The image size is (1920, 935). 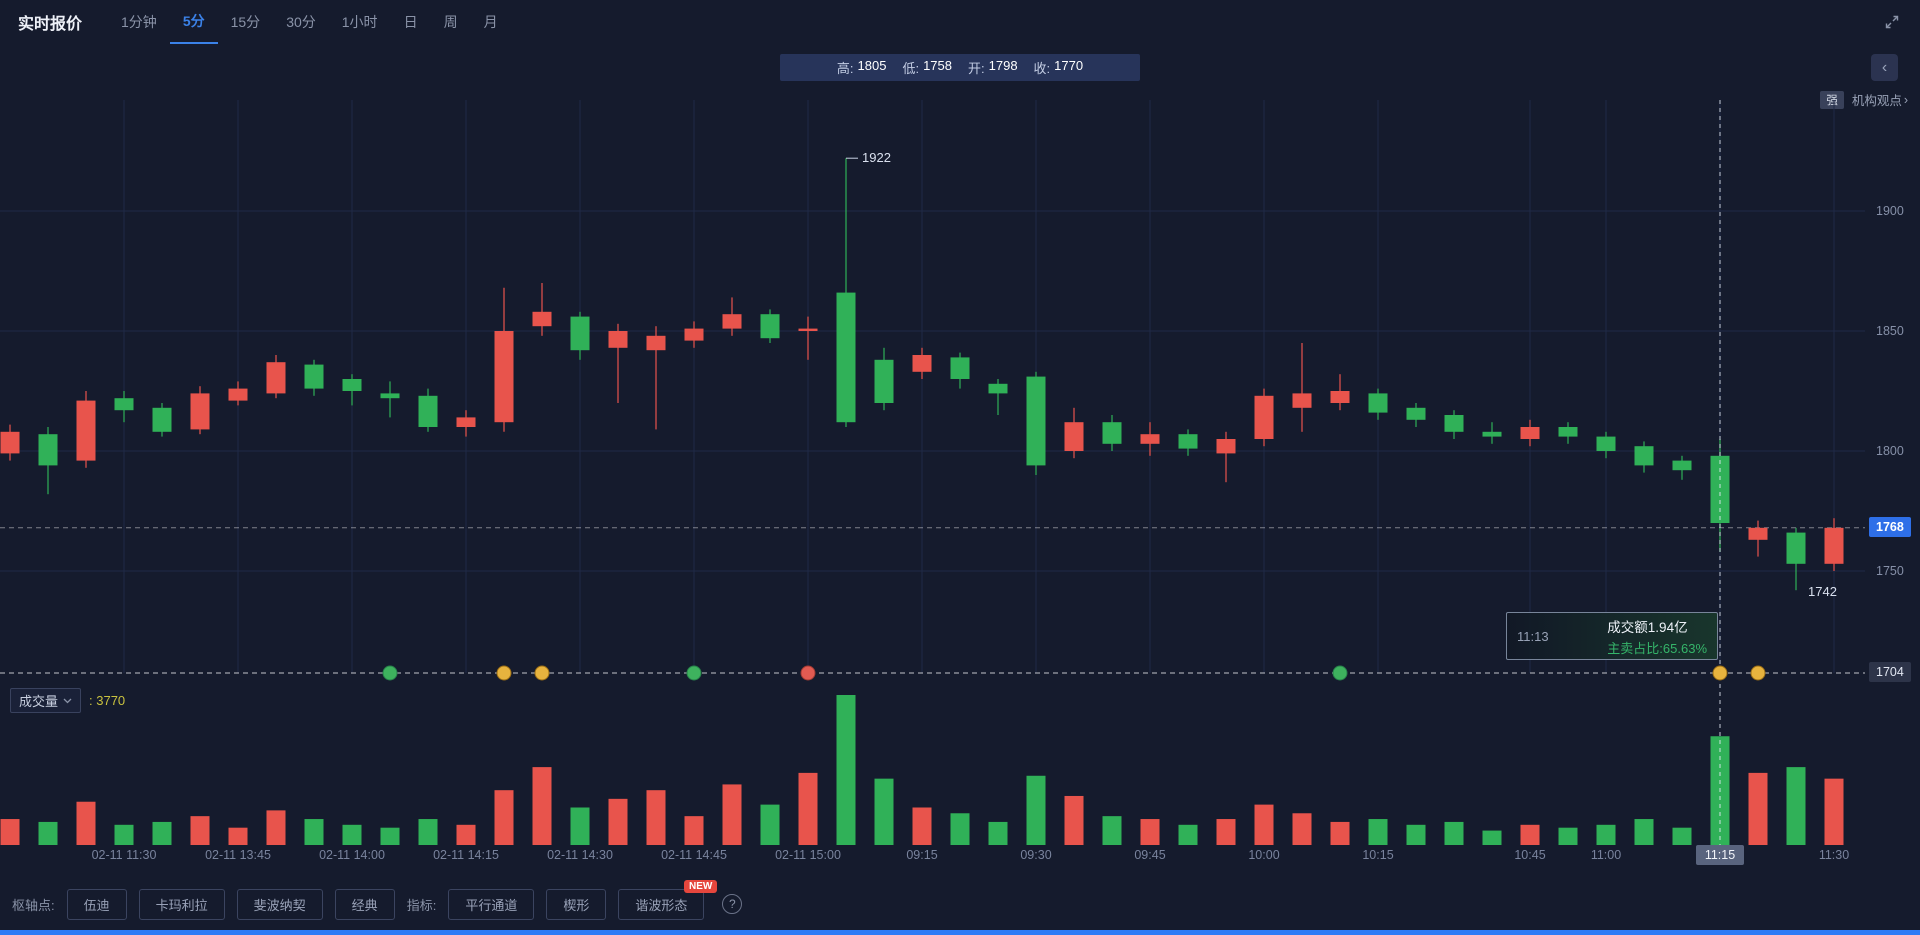 I want to click on toolbar-button-谐波形态: 谐波形态 NEW, so click(x=668, y=899).